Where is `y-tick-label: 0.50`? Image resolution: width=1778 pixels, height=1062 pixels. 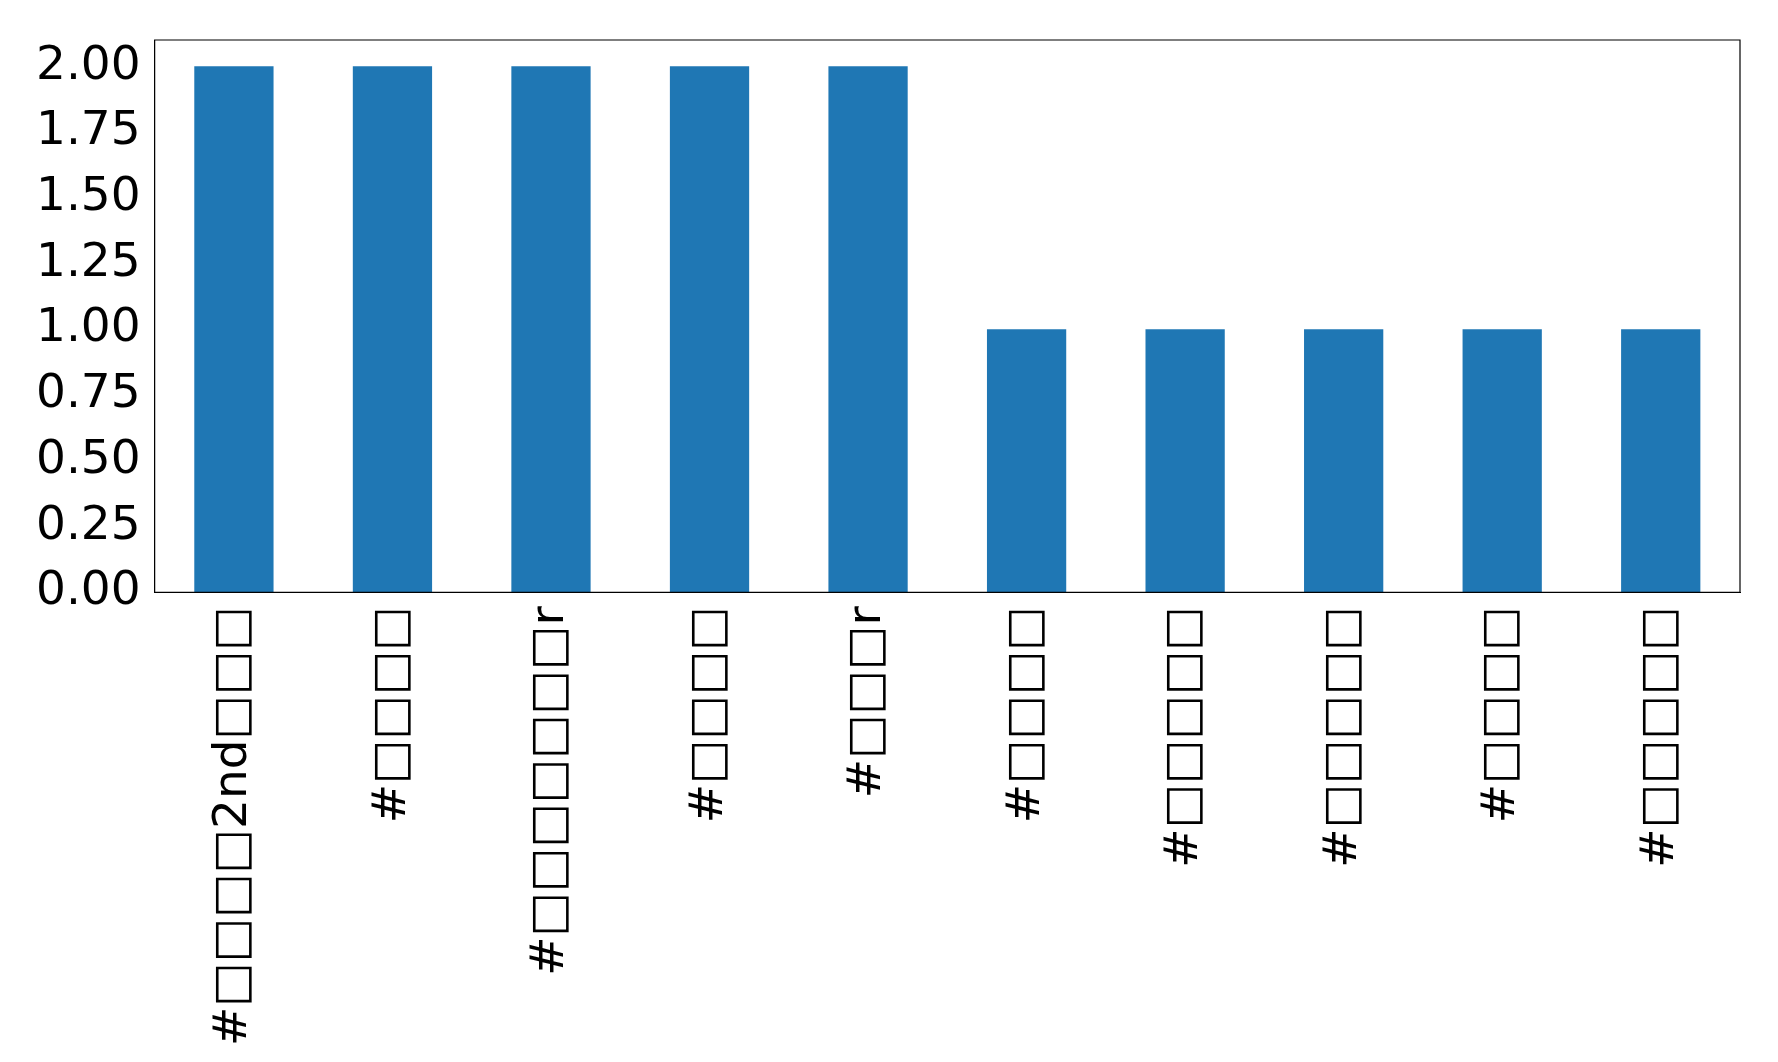
y-tick-label: 0.50 is located at coordinates (88, 456).